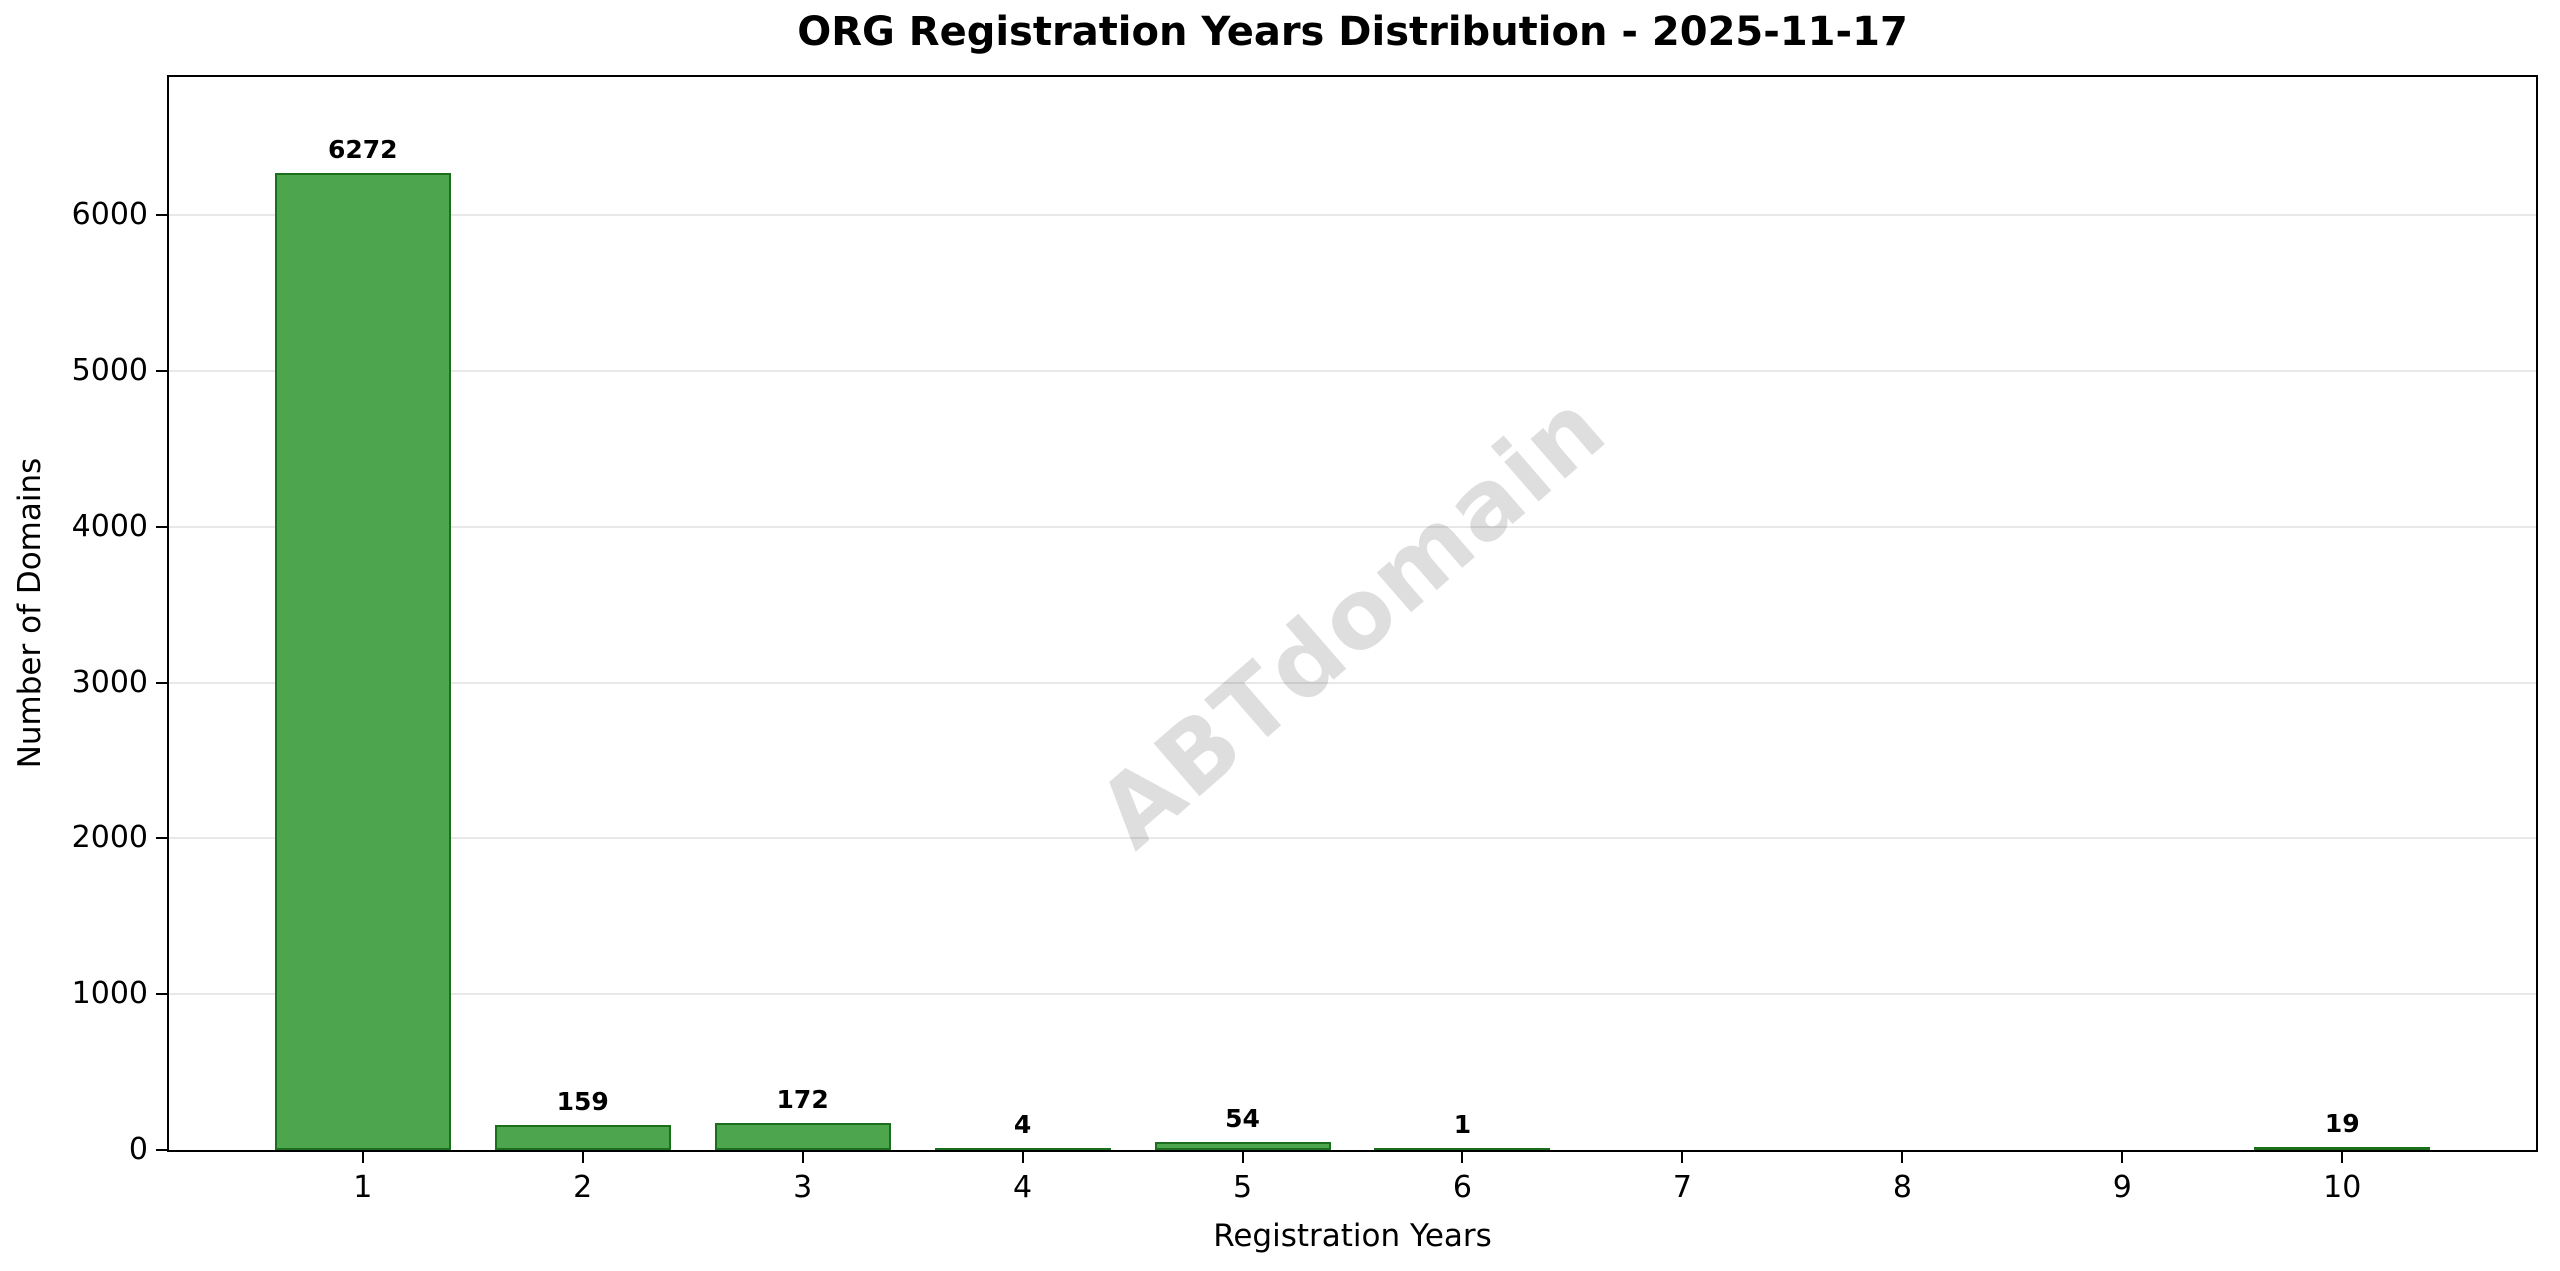  I want to click on y-tick-label: 1000, so click(109, 994).